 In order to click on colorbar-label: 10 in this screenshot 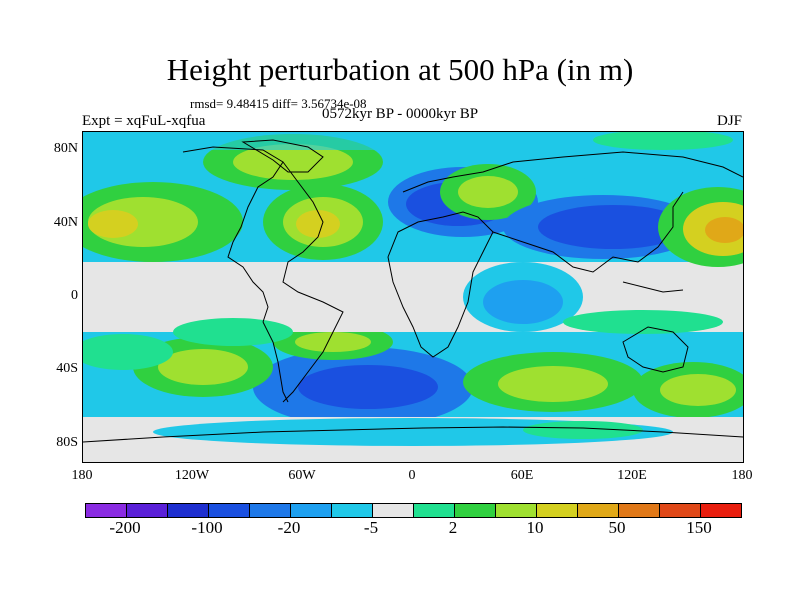, I will do `click(535, 527)`.